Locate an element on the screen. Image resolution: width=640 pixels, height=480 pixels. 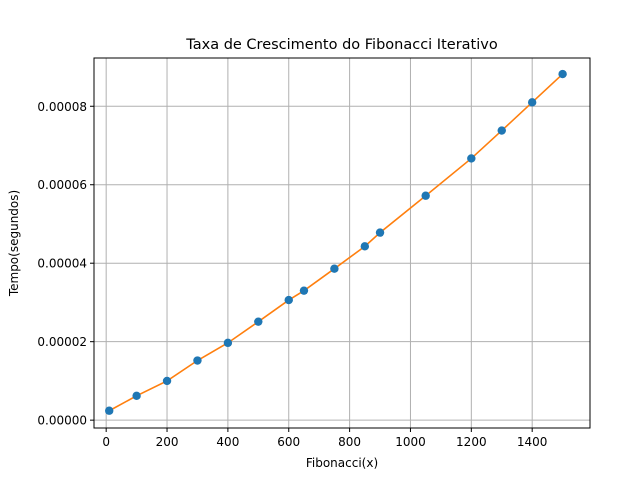
x-tick-label: 600 is located at coordinates (288, 442).